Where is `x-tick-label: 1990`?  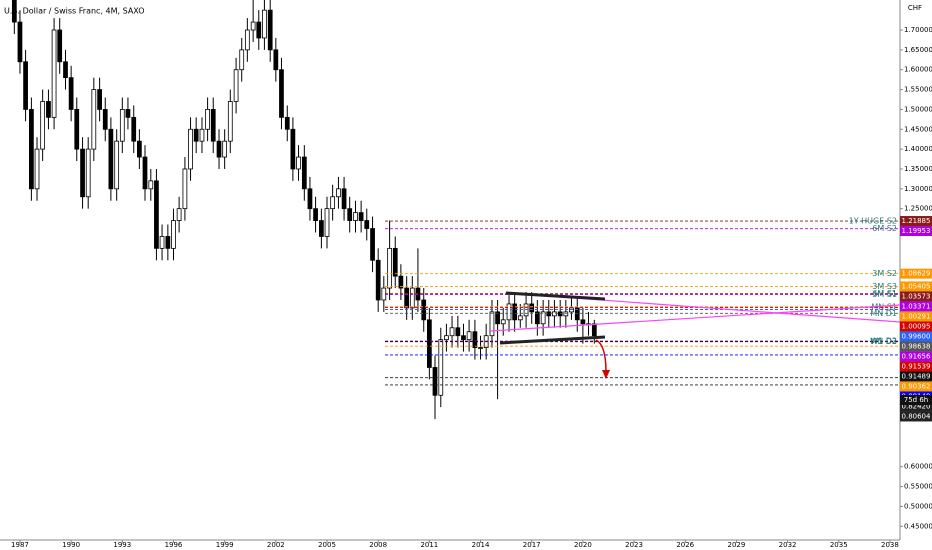
x-tick-label: 1990 is located at coordinates (71, 545).